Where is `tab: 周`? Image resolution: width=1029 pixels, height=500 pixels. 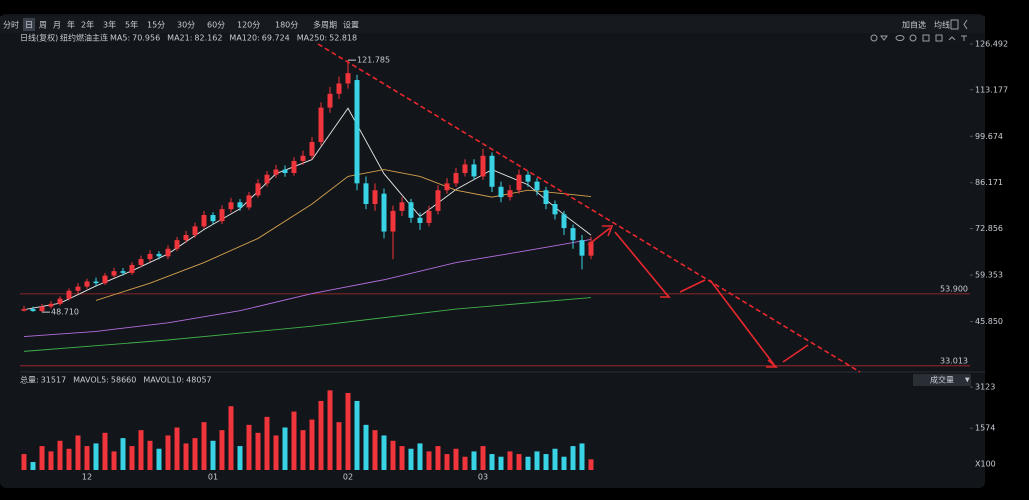
tab: 周 is located at coordinates (43, 25).